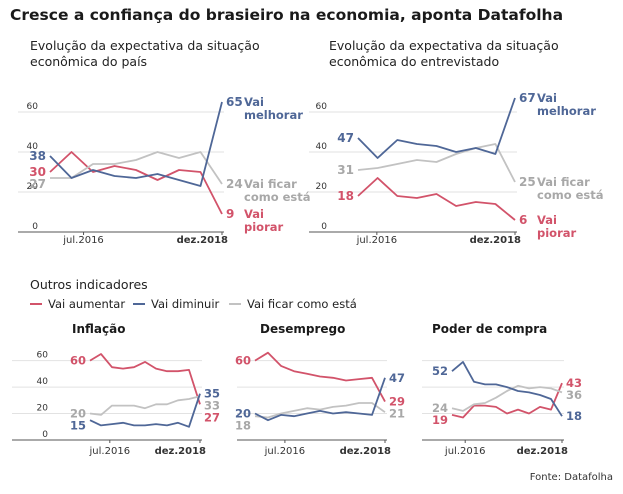 This screenshot has height=494, width=623. Describe the element at coordinates (234, 184) in the screenshot. I see `end-label-igual: 24` at that location.